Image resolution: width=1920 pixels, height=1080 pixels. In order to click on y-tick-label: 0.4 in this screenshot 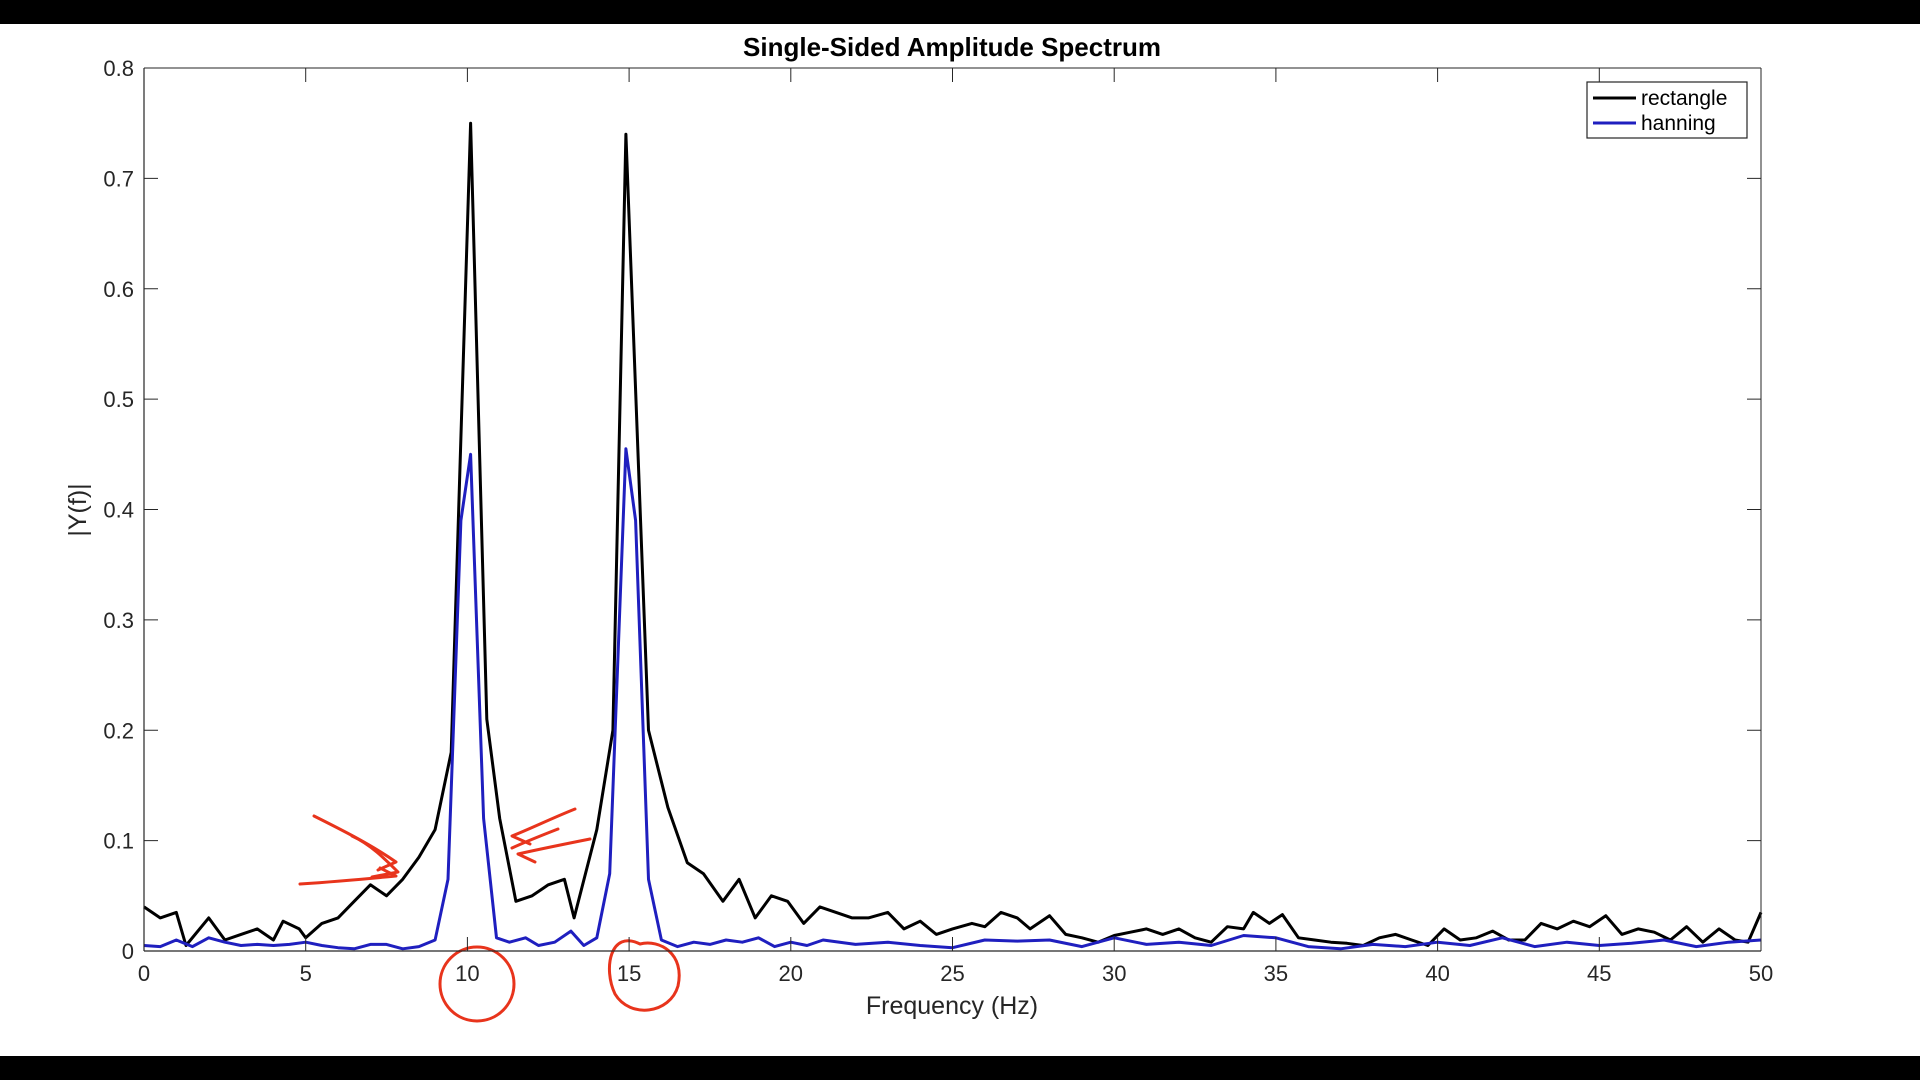, I will do `click(118, 510)`.